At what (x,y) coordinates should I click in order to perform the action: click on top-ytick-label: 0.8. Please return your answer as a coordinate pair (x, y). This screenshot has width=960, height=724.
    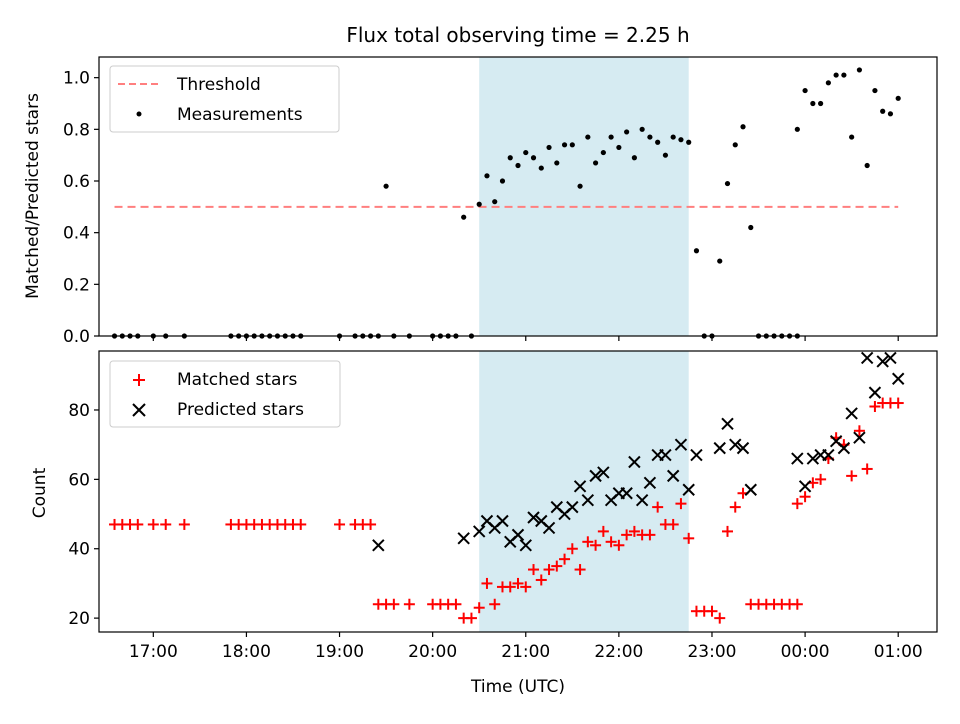
    Looking at the image, I should click on (76, 130).